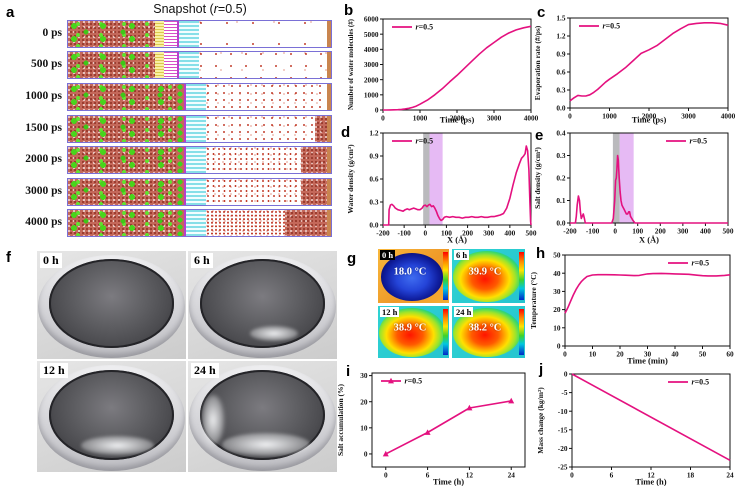  Describe the element at coordinates (170, 223) in the screenshot. I see `snapshot-row: 4000 ps` at that location.